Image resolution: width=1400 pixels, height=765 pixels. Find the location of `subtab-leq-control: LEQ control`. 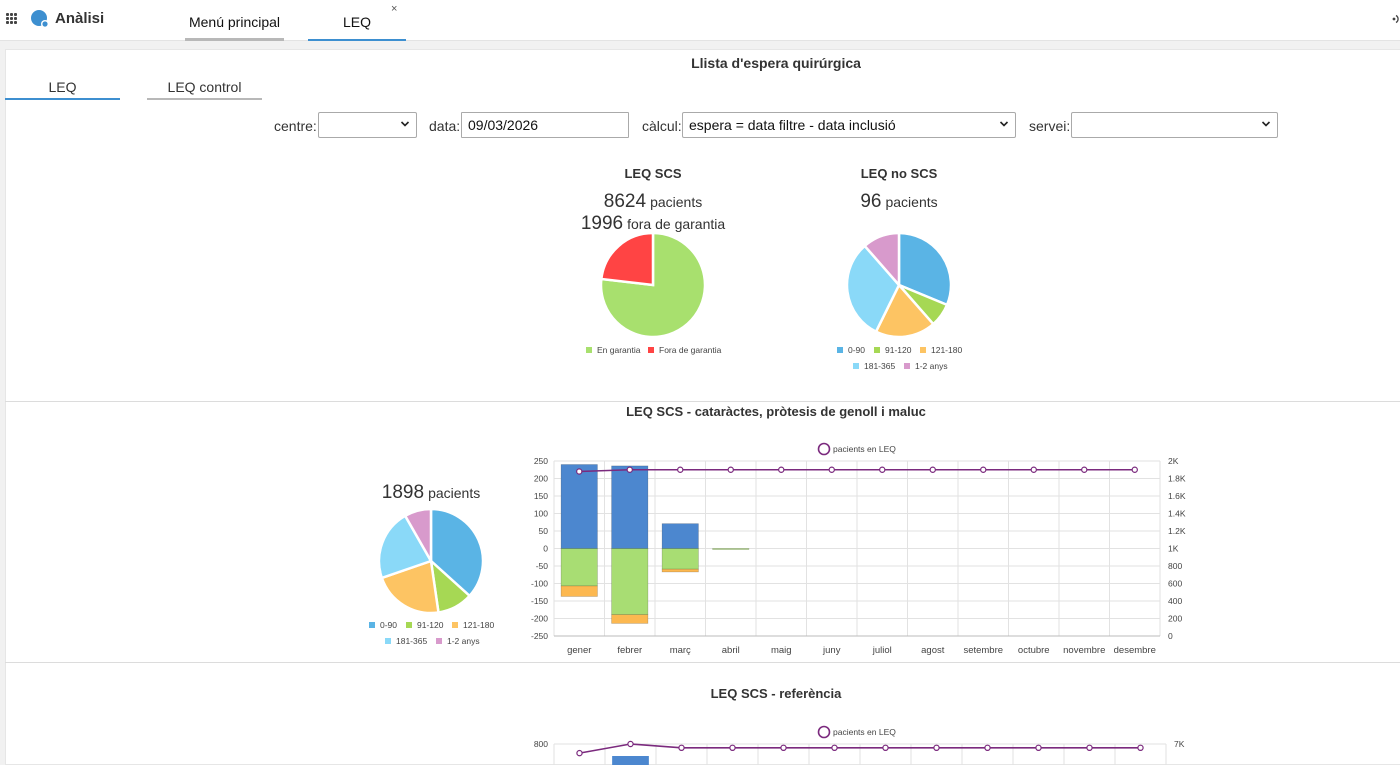

subtab-leq-control: LEQ control is located at coordinates (204, 89).